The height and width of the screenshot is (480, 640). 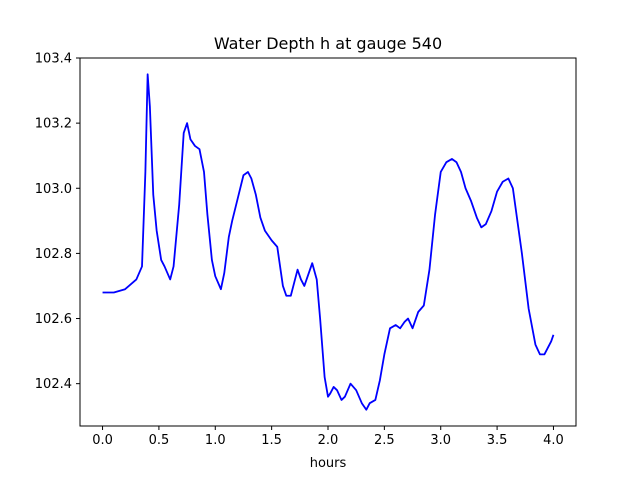 I want to click on x-axis-ticks: 0.0 0.5 1.0 1.5 2.0 2.5 3.0 3.5 4.0, so click(x=328, y=437).